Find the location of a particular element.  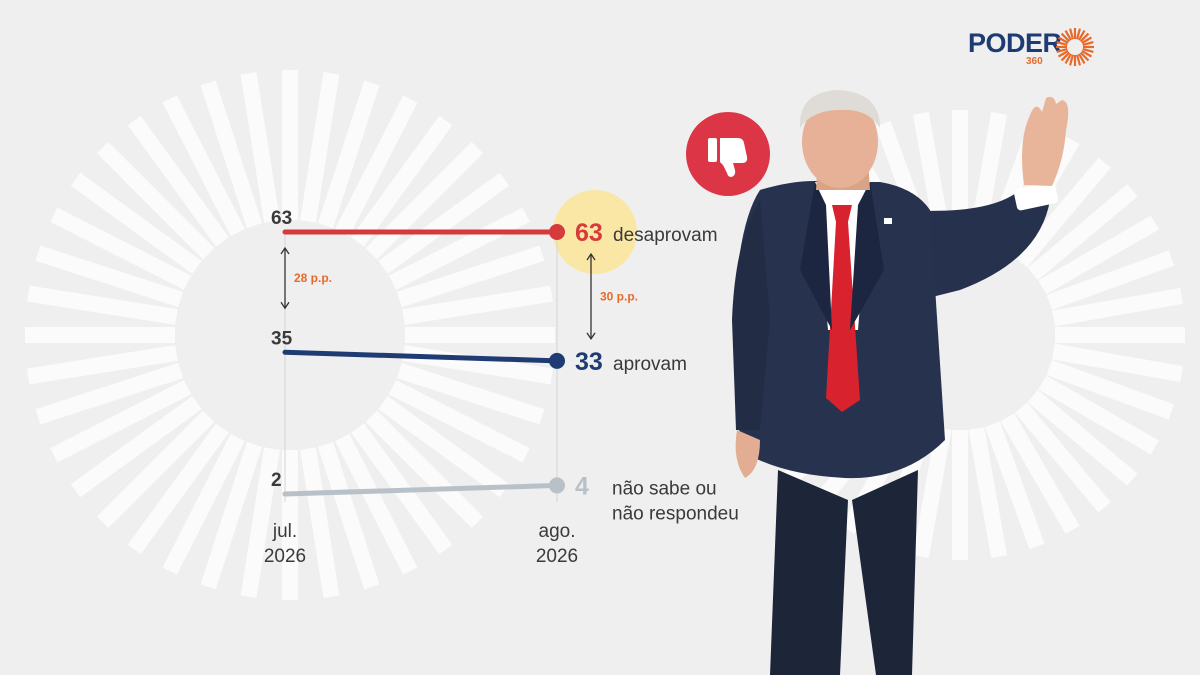

x-tick-label: 2026 is located at coordinates (285, 556).